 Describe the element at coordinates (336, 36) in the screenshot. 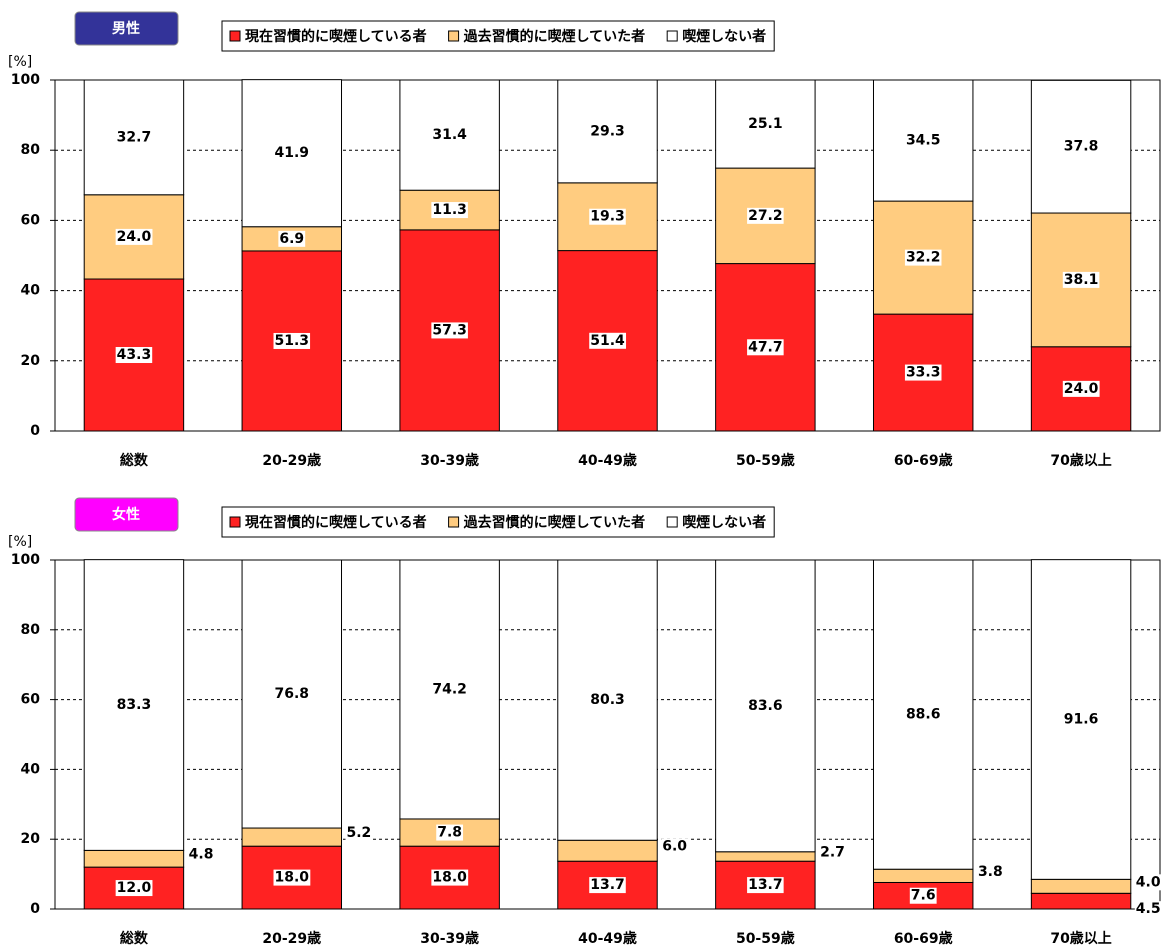

I see `legend-label: 現在習慣的に喫煙している者` at that location.